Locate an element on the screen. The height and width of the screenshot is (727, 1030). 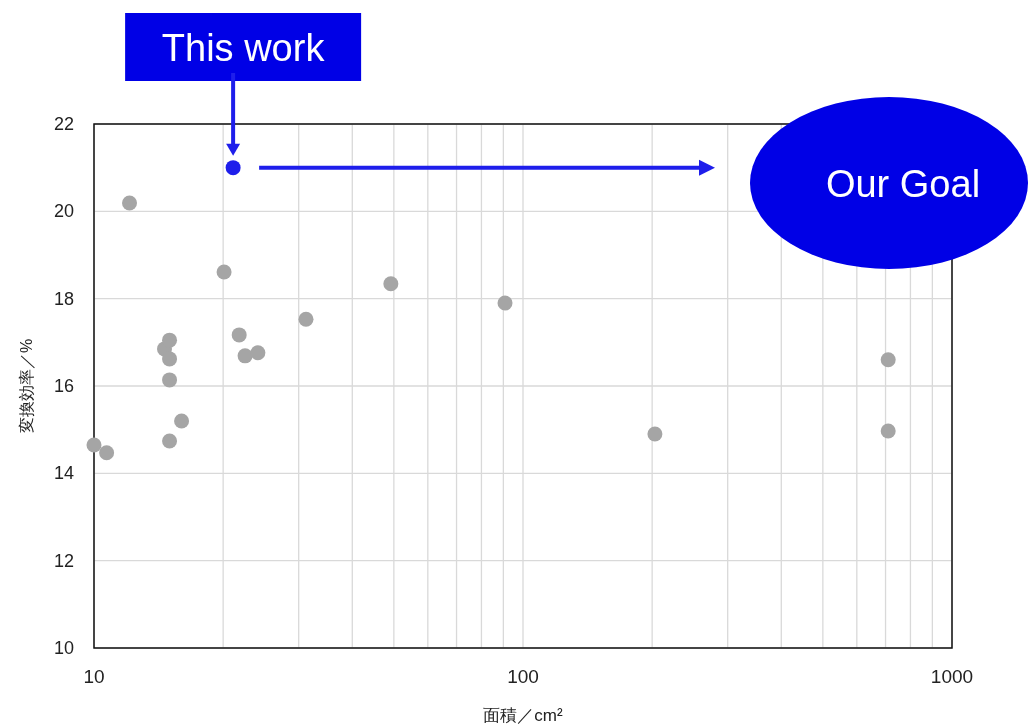
y-tick-label: 12 is located at coordinates (63, 560).